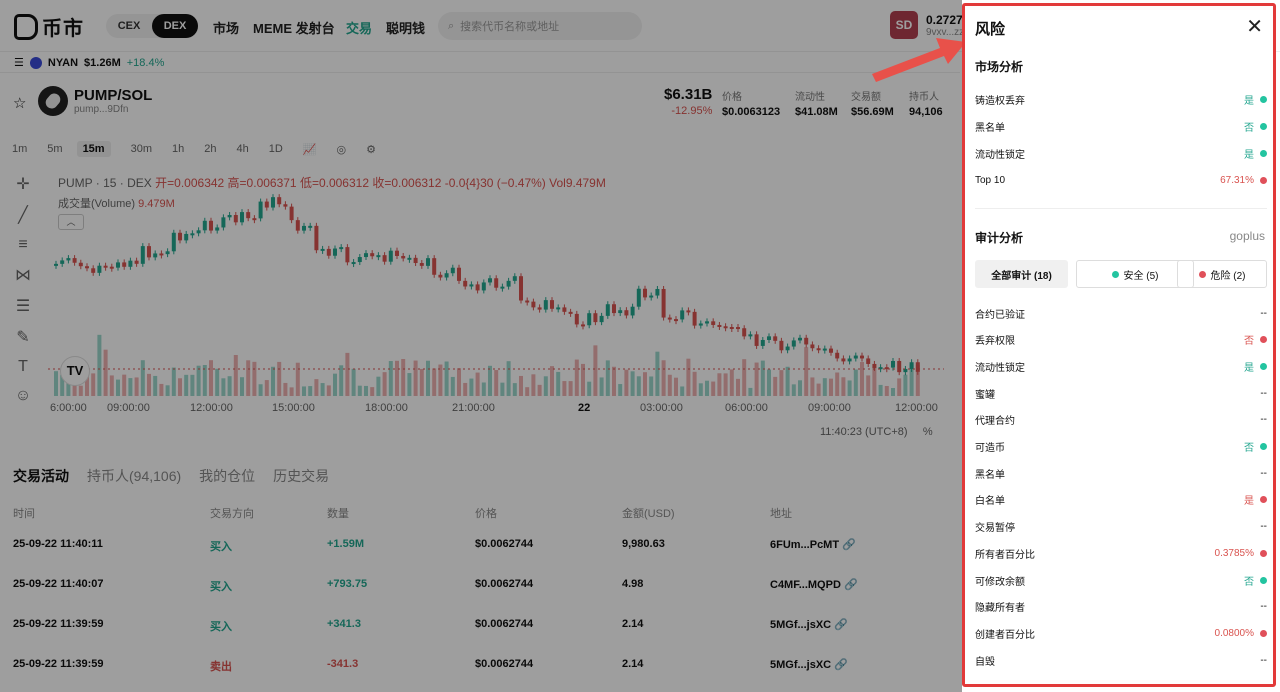 The image size is (1280, 692). Describe the element at coordinates (75, 371) in the screenshot. I see `tradingview-logo: TV` at that location.